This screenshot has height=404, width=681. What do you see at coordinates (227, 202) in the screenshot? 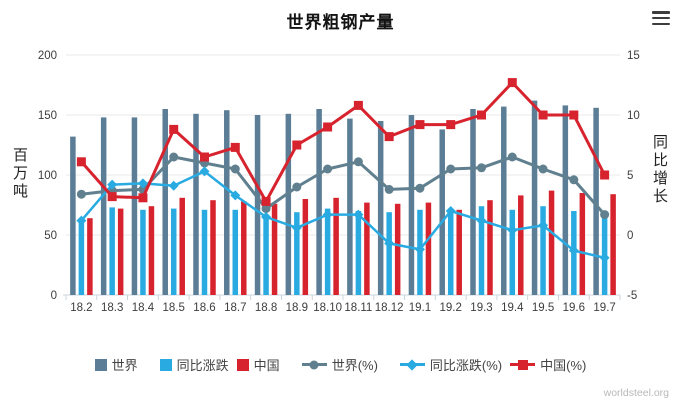
I see `bar-世界-18.7` at bounding box center [227, 202].